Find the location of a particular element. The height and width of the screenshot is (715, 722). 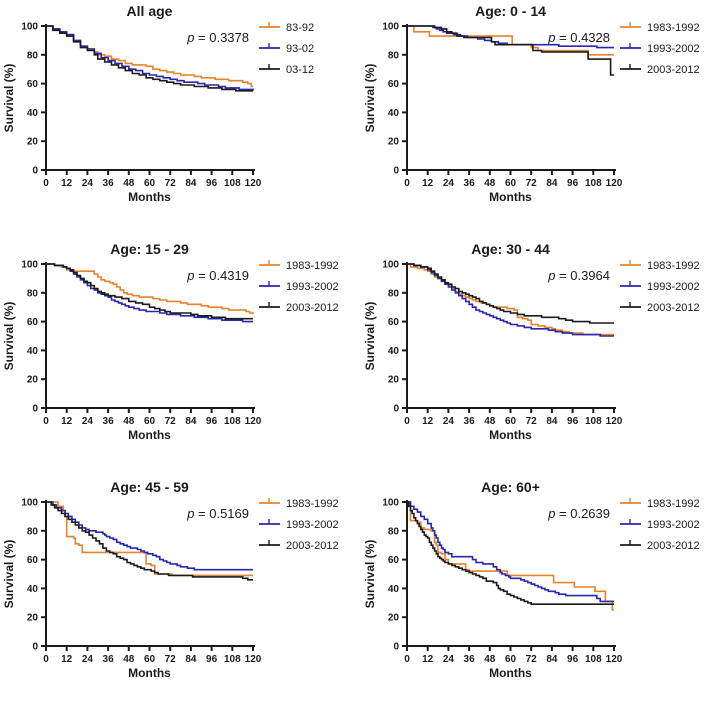

legend-label: 83-92 is located at coordinates (300, 28).